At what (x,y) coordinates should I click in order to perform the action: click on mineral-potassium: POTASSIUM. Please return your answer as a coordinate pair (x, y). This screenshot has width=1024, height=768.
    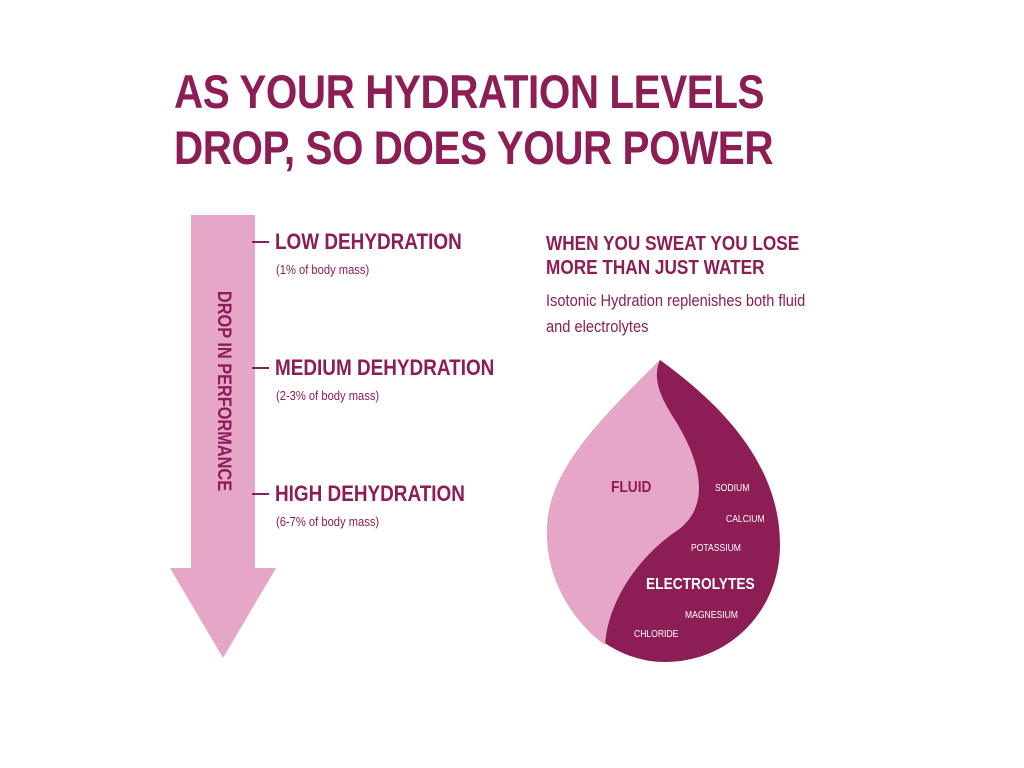
    Looking at the image, I should click on (716, 547).